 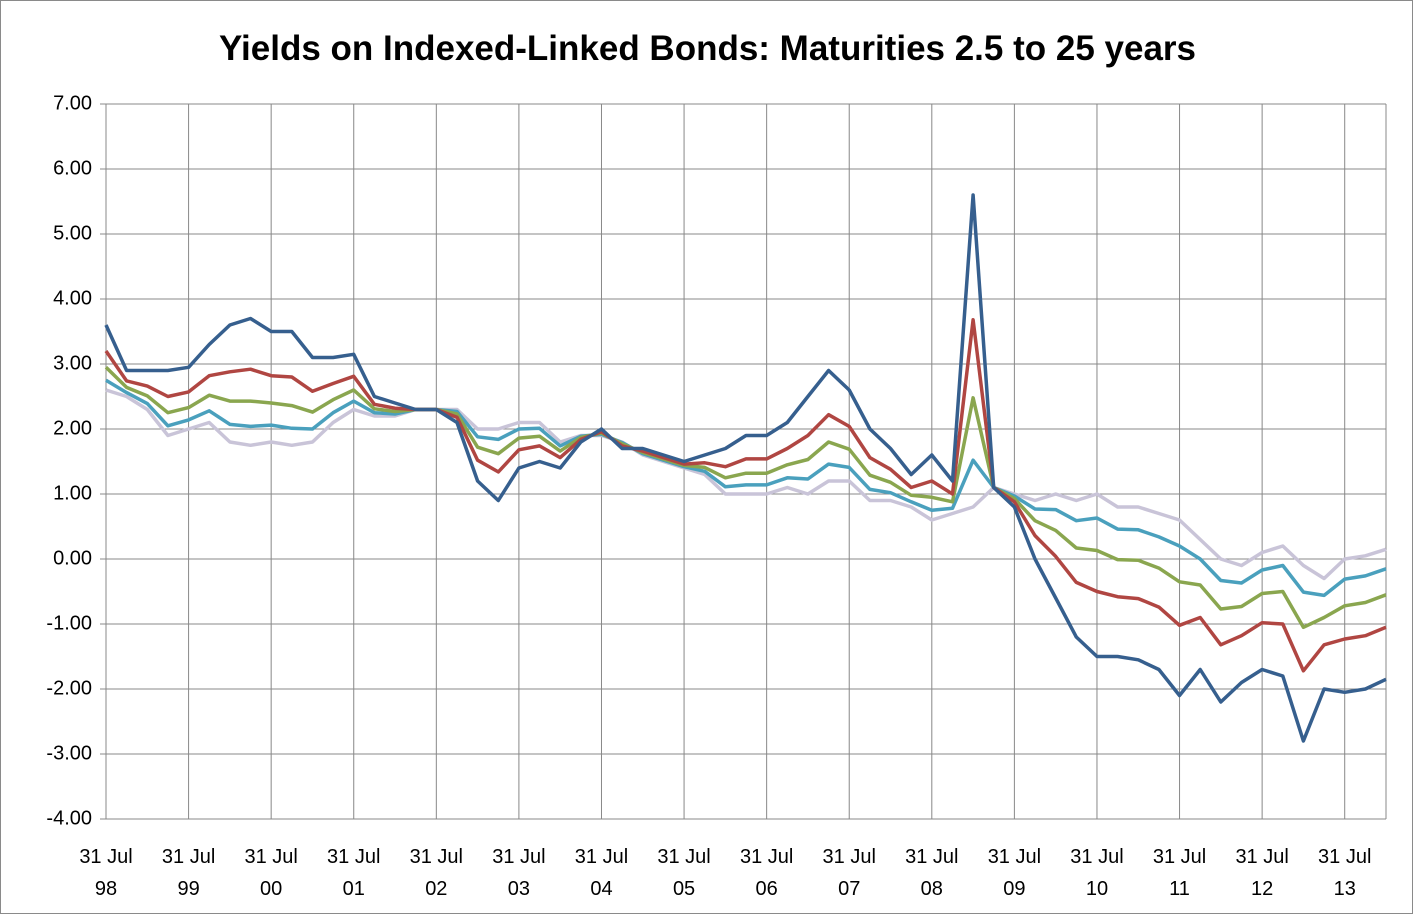 I want to click on y-tick-label: -3.00, so click(x=69, y=753).